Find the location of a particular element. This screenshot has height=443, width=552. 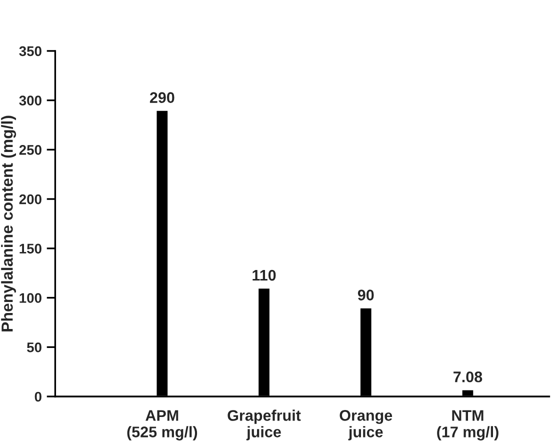

data-label: 110 is located at coordinates (264, 275).